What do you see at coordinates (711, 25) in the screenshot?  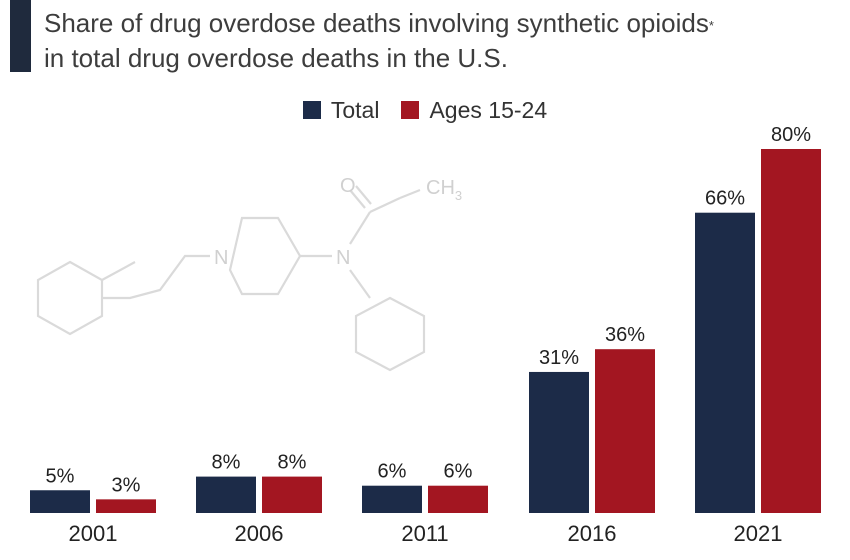 I see `footnote-mark: *` at bounding box center [711, 25].